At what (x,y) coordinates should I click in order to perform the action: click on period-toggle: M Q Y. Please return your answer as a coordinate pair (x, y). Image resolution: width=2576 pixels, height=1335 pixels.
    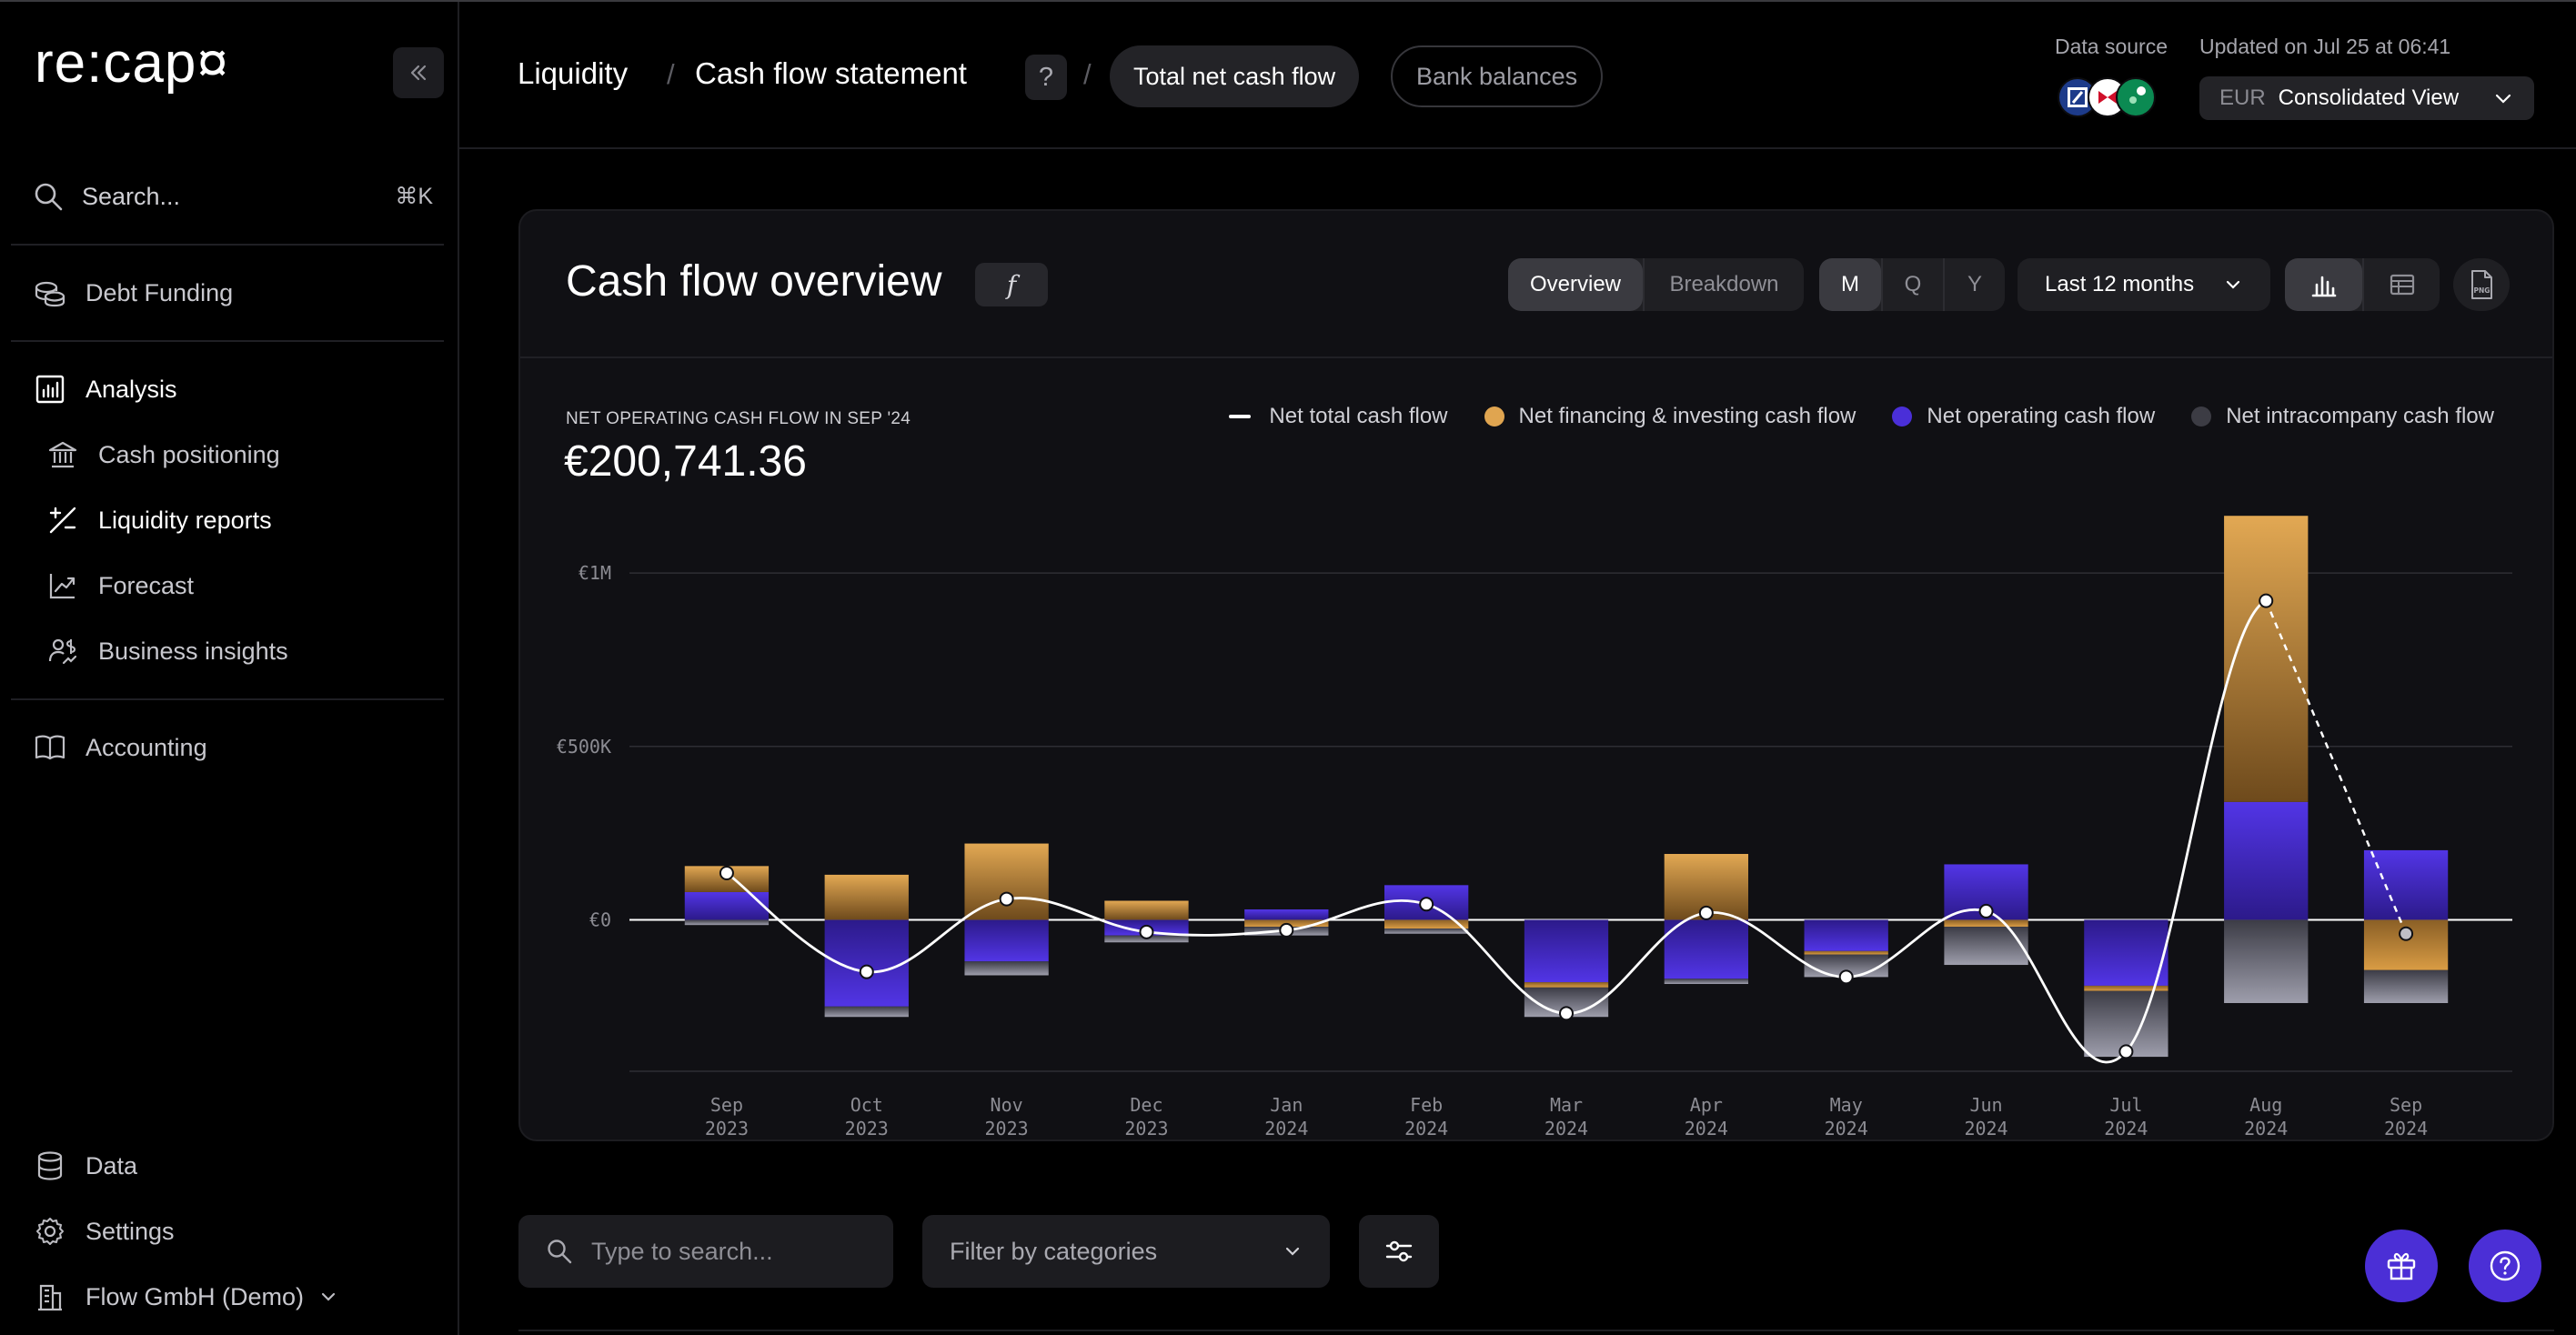
    Looking at the image, I should click on (1912, 284).